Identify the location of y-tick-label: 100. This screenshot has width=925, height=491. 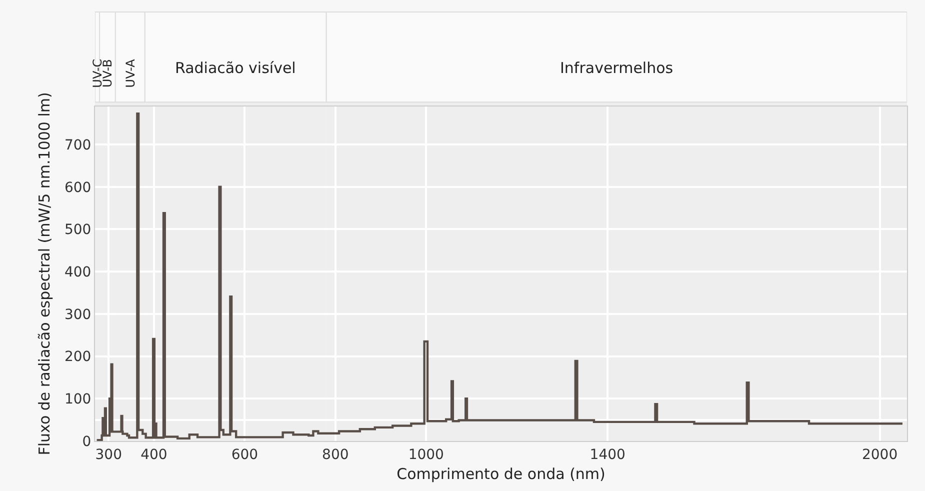
(78, 400).